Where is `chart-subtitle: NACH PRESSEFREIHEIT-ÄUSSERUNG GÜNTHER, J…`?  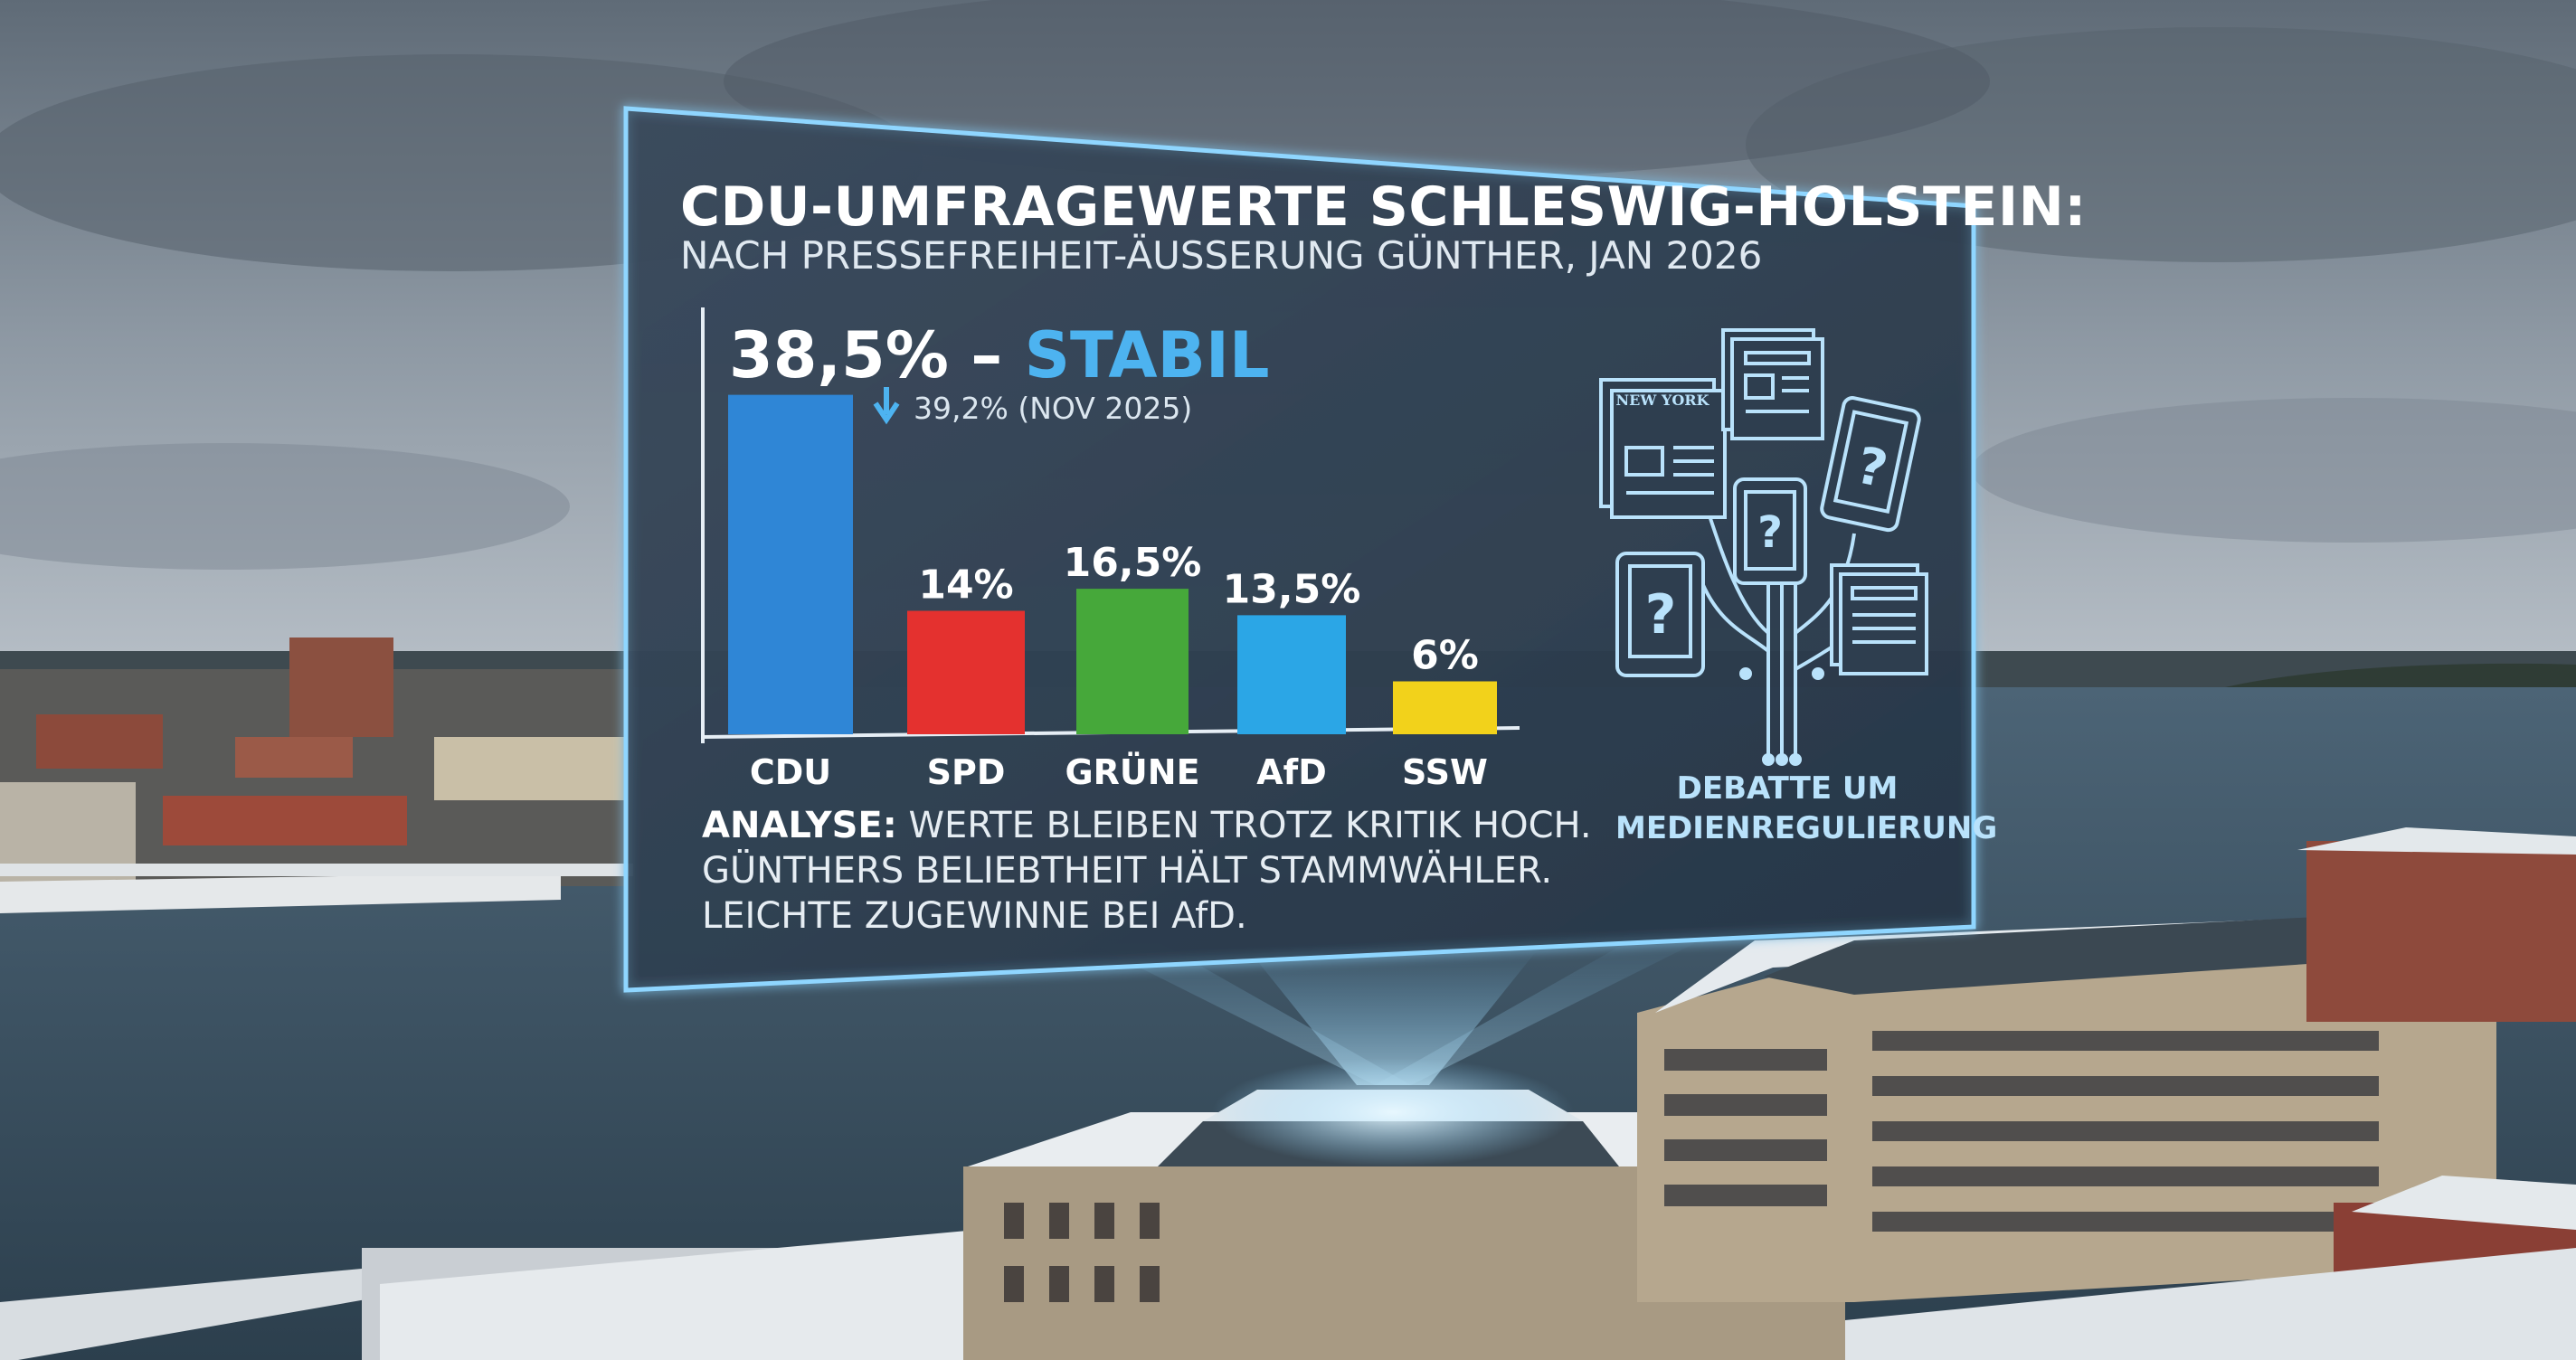 chart-subtitle: NACH PRESSEFREIHEIT-ÄUSSERUNG GÜNTHER, J… is located at coordinates (1221, 256).